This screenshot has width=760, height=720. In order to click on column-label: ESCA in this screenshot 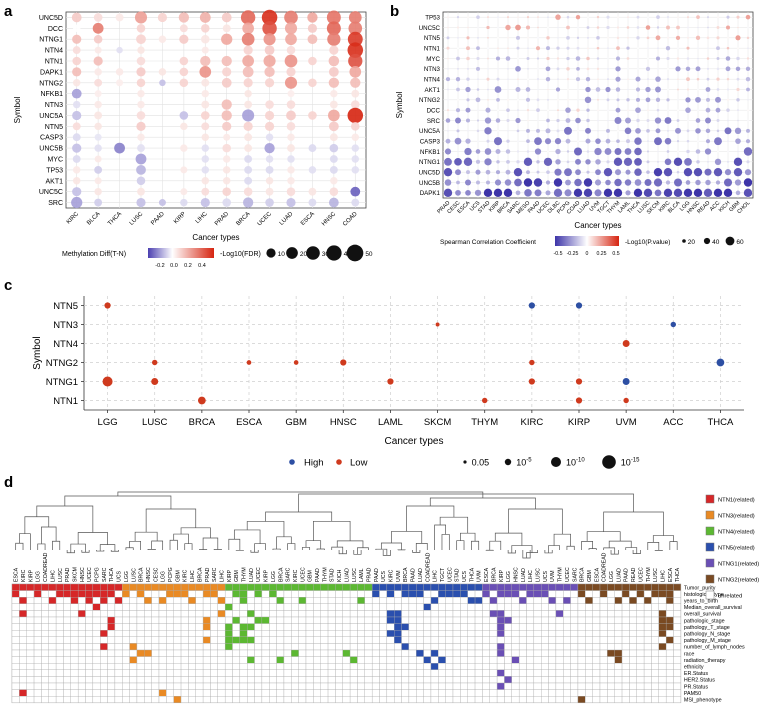, I will do `click(597, 574)`.